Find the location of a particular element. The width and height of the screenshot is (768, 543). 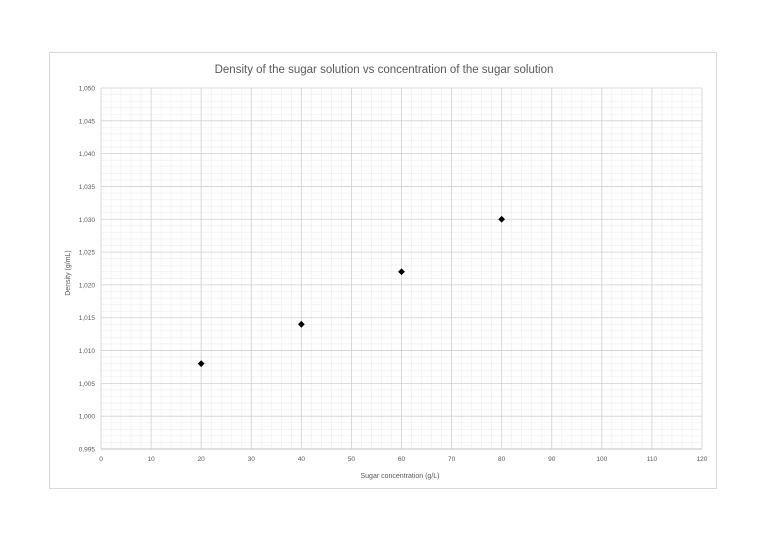

y-tick-label: 1,025 is located at coordinates (87, 253).